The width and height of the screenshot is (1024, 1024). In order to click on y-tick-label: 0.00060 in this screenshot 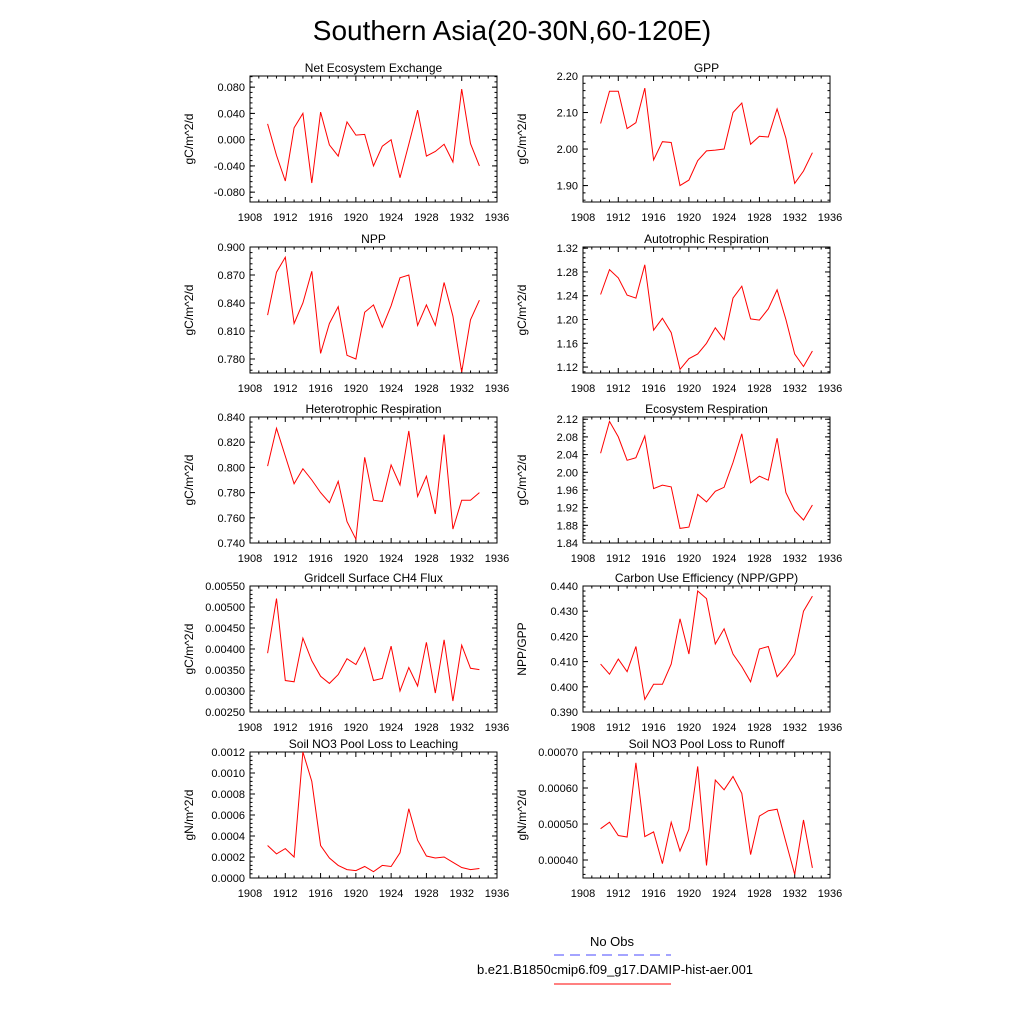, I will do `click(558, 789)`.